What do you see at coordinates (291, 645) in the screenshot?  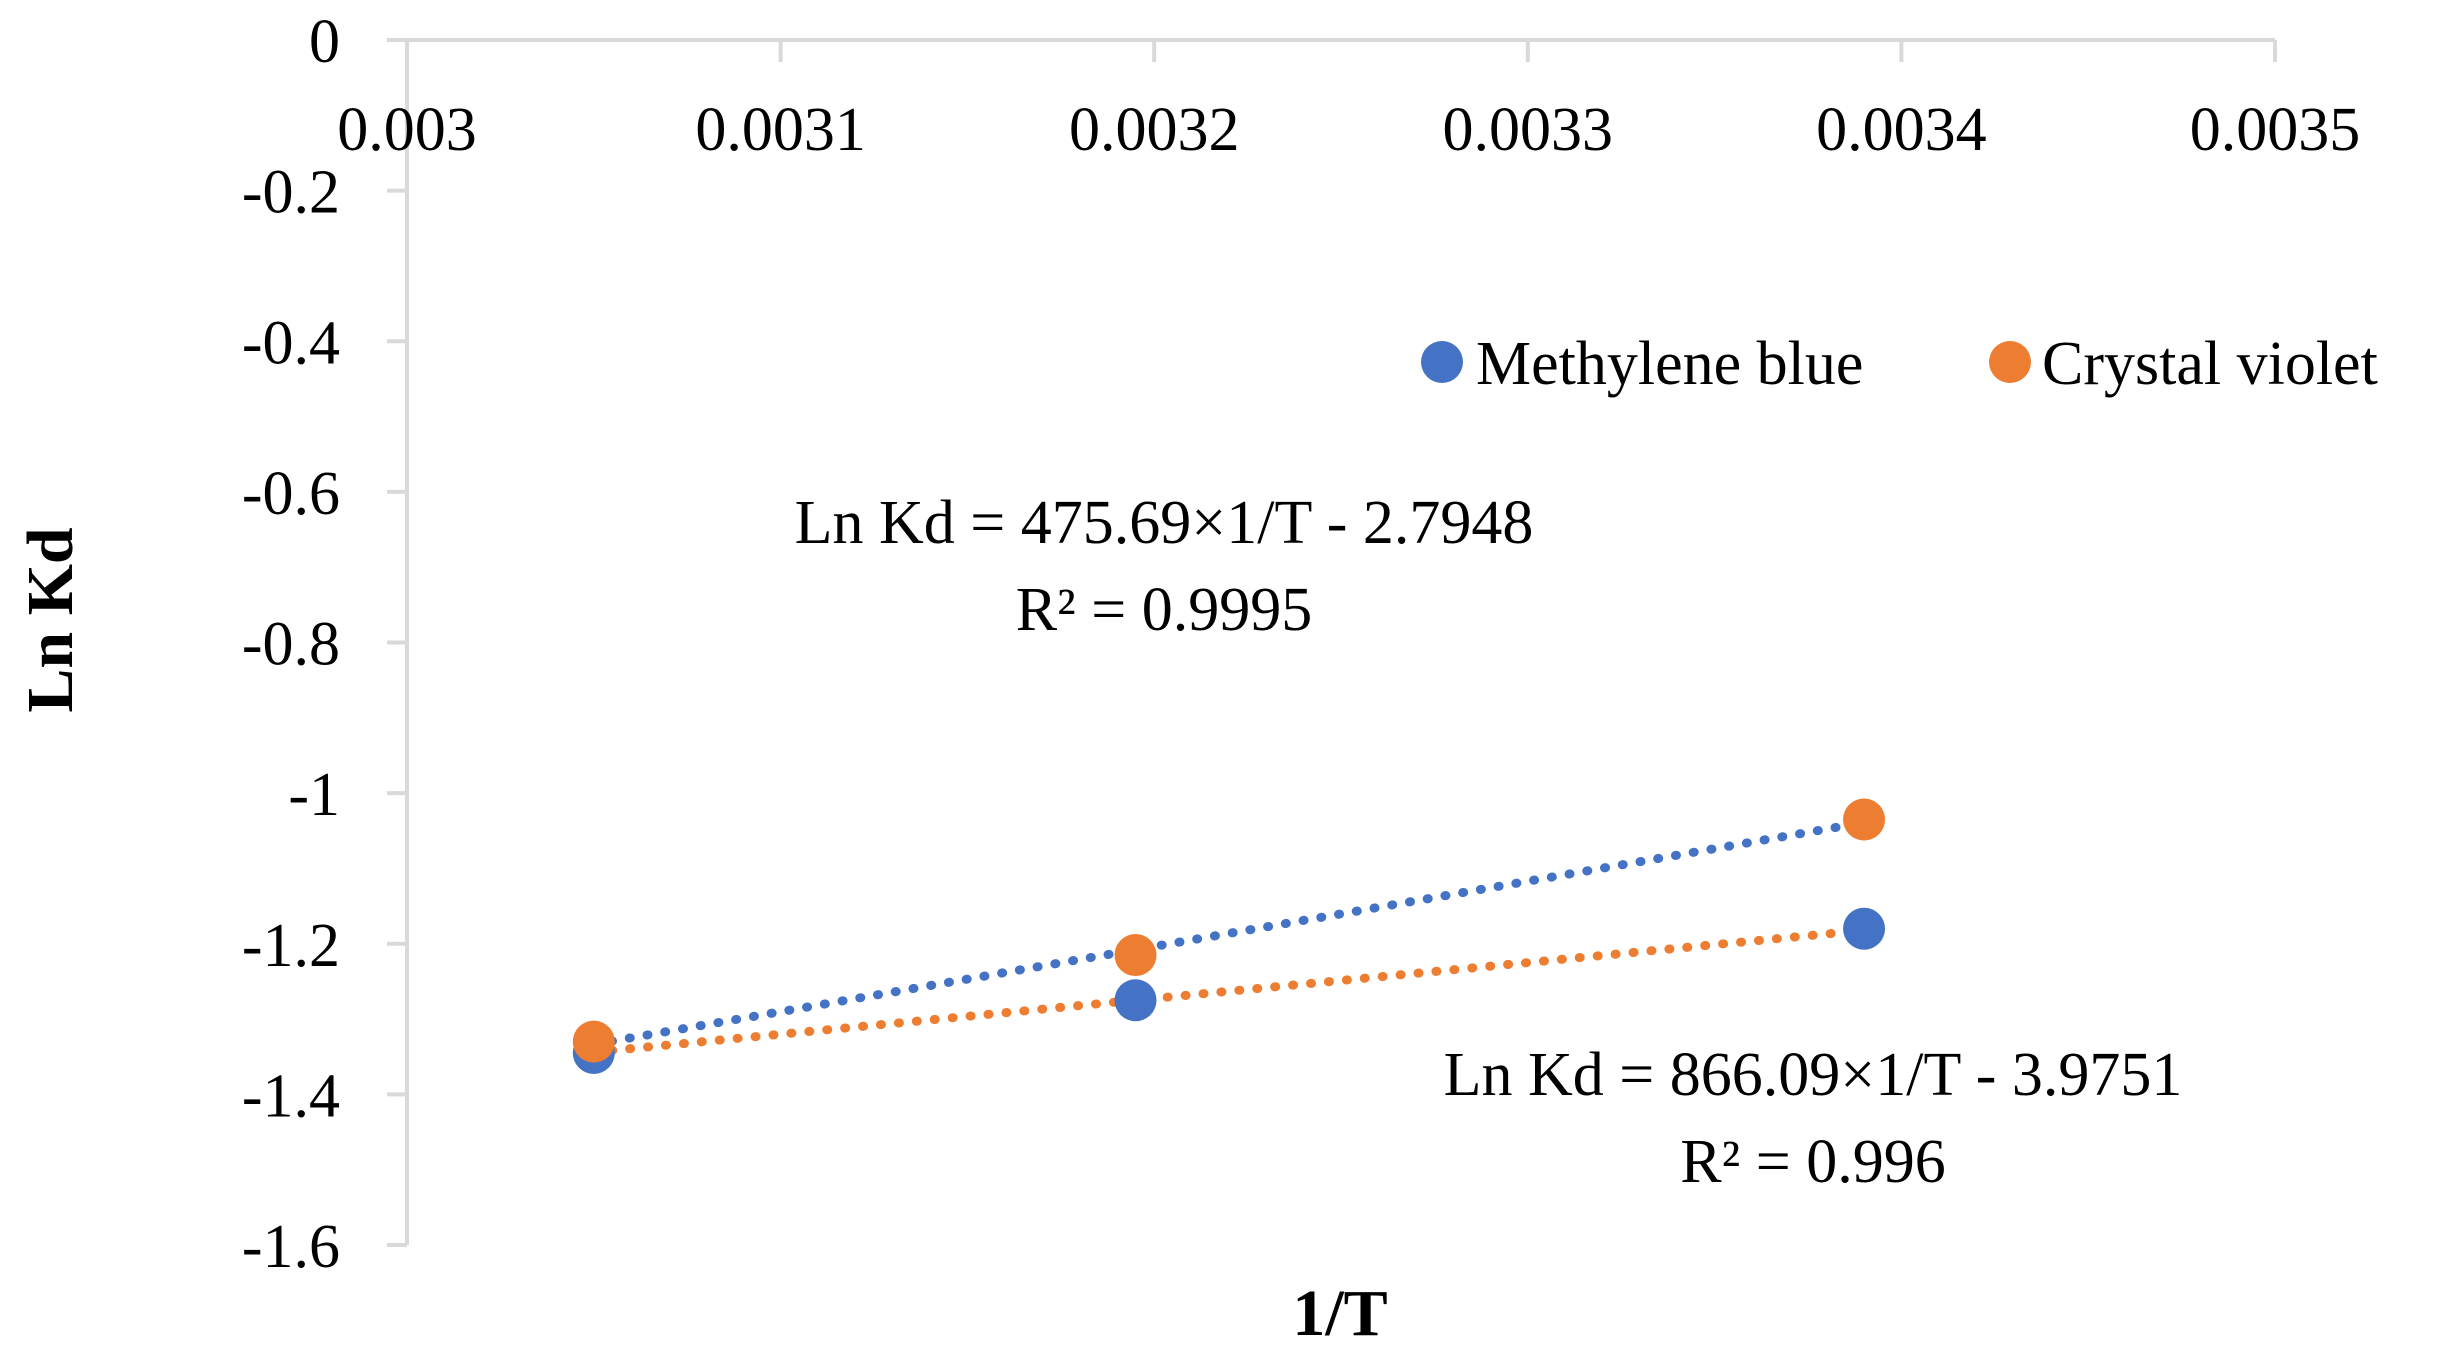 I see `y-tick-label: -0.8` at bounding box center [291, 645].